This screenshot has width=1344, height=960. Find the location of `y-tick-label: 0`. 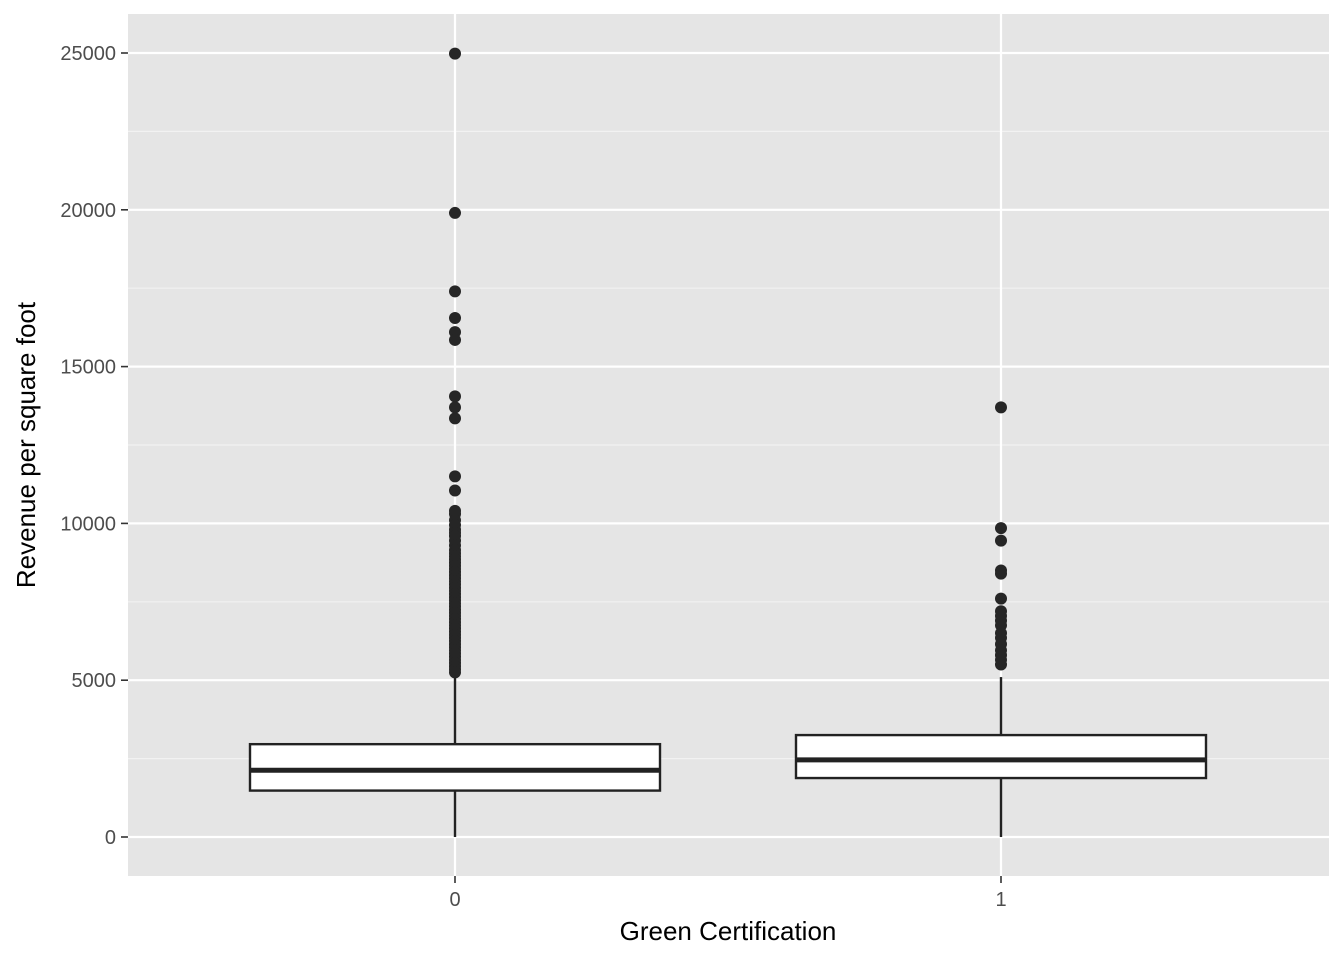

y-tick-label: 0 is located at coordinates (110, 838).